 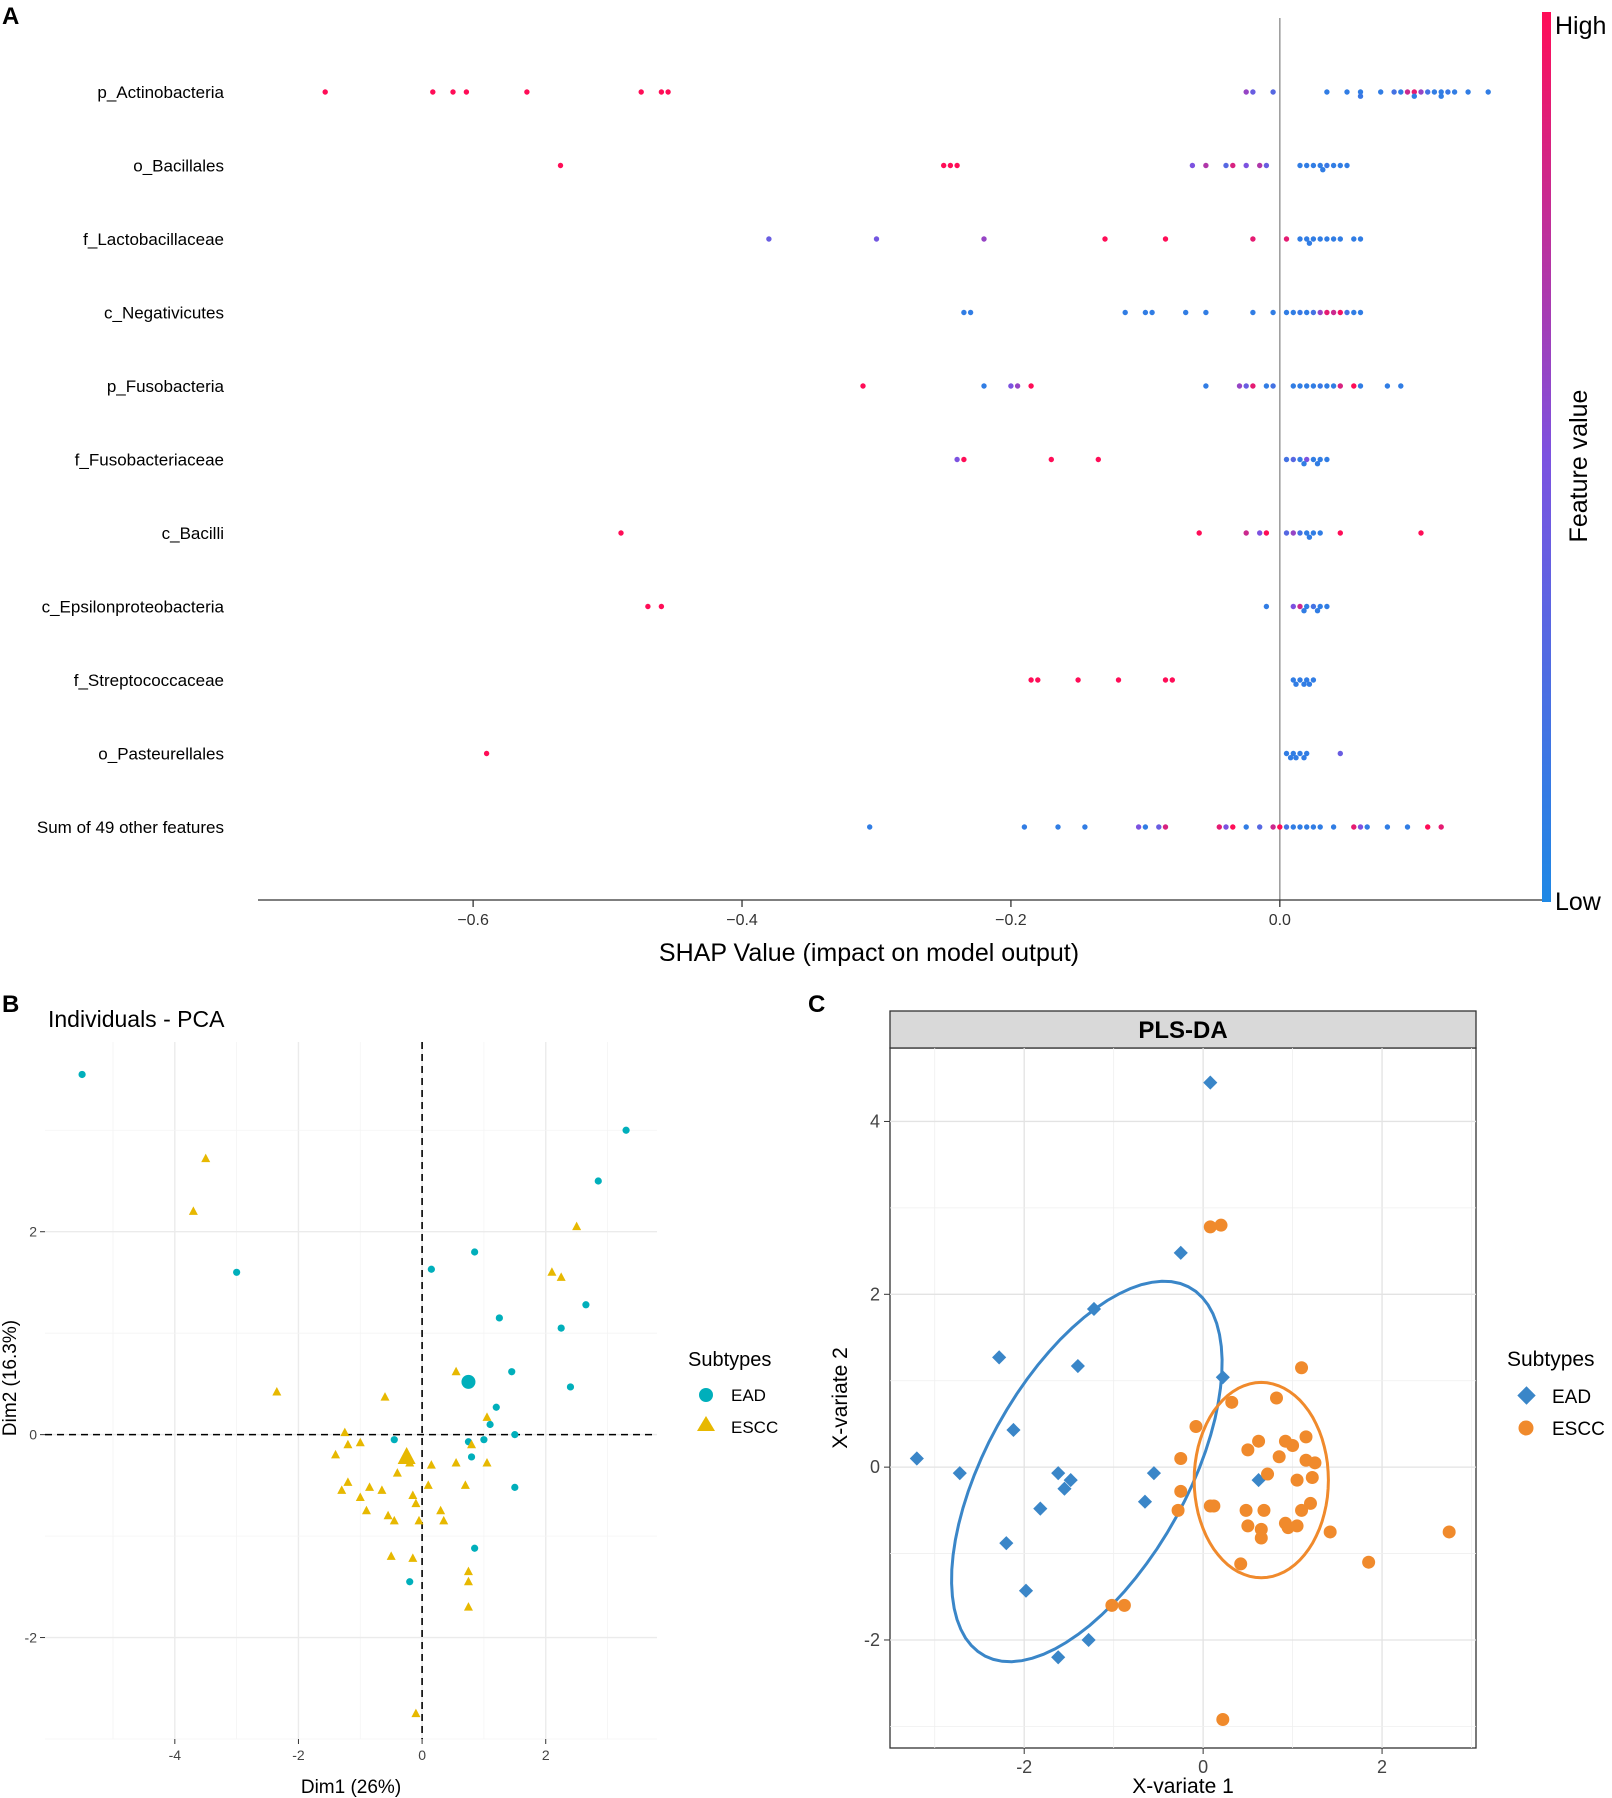 What do you see at coordinates (1183, 1398) in the screenshot?
I see `plsda-panel-frame` at bounding box center [1183, 1398].